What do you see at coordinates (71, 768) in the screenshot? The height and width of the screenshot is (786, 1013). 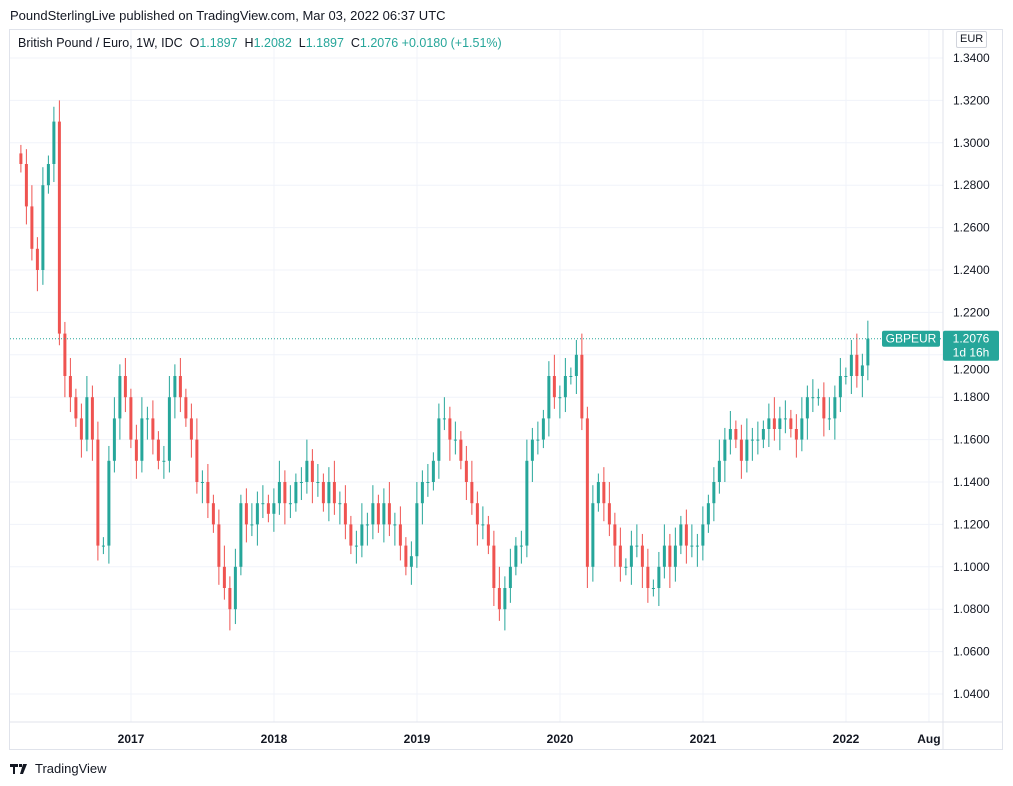 I see `brand-label: TradingView` at bounding box center [71, 768].